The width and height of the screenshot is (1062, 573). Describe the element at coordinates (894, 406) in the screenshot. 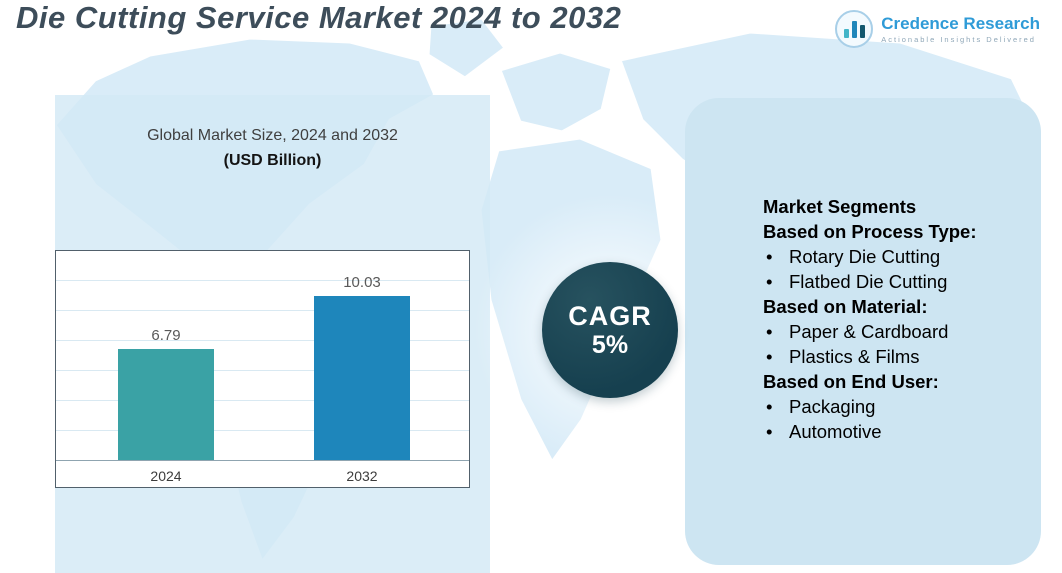

I see `list-item: Packaging` at that location.